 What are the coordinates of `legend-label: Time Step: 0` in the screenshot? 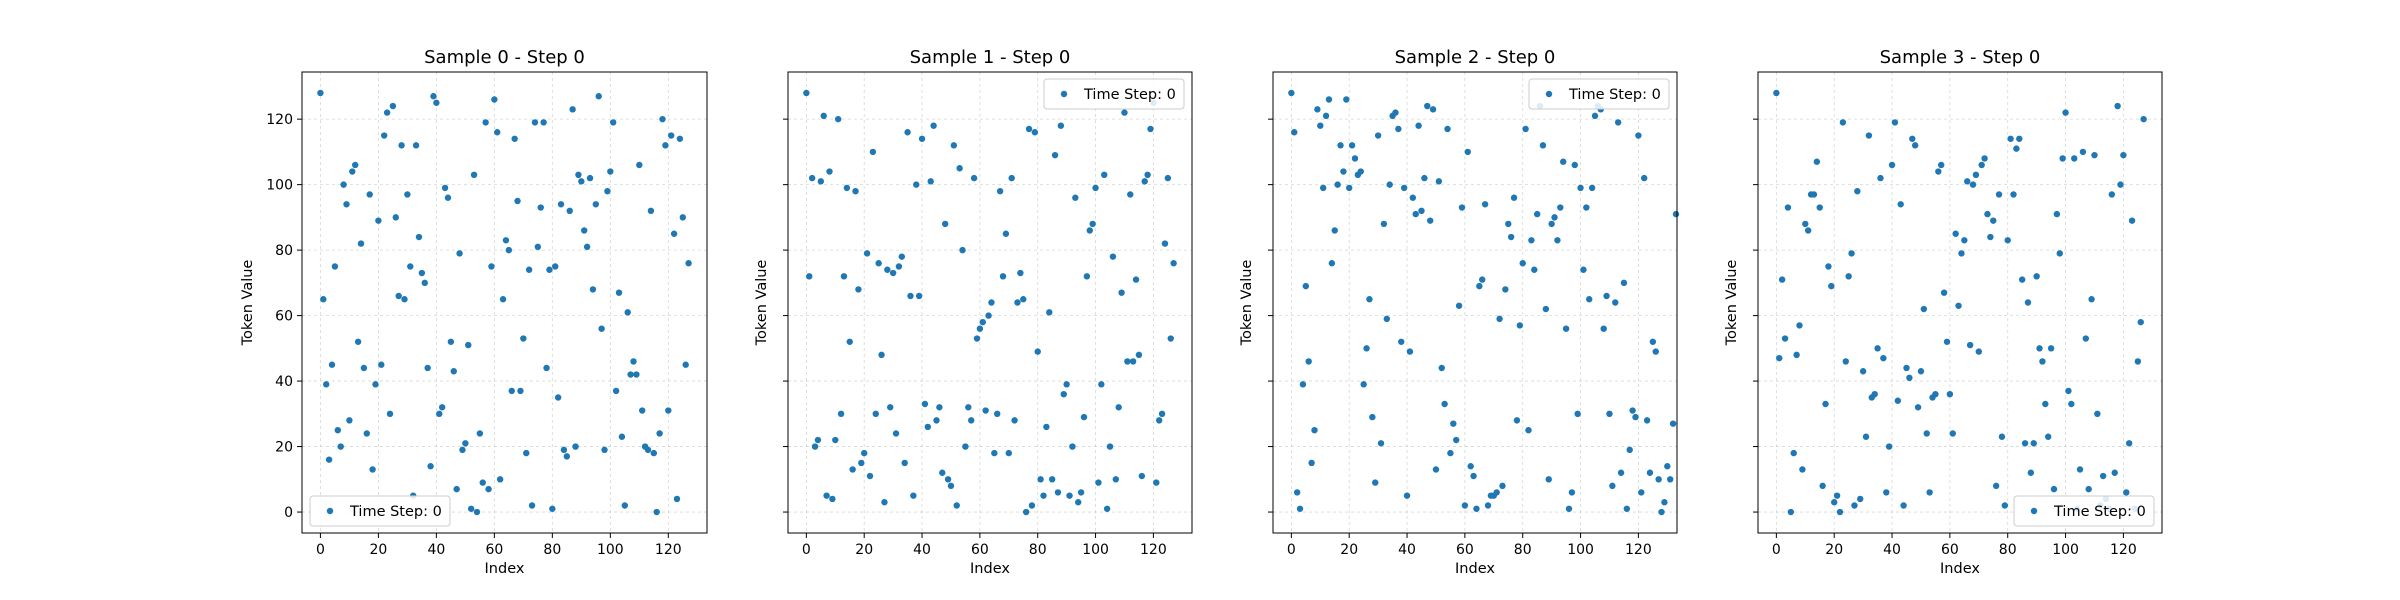 It's located at (2099, 512).